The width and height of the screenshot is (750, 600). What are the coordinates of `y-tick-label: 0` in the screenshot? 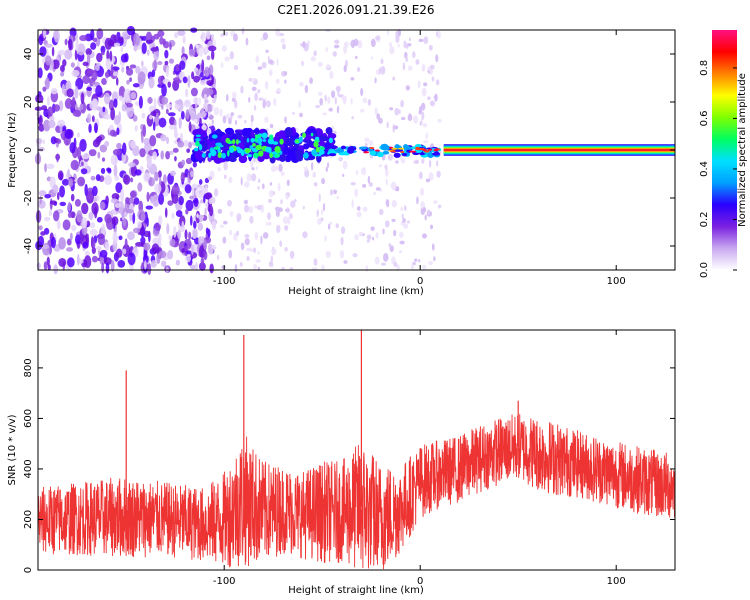 It's located at (28, 150).